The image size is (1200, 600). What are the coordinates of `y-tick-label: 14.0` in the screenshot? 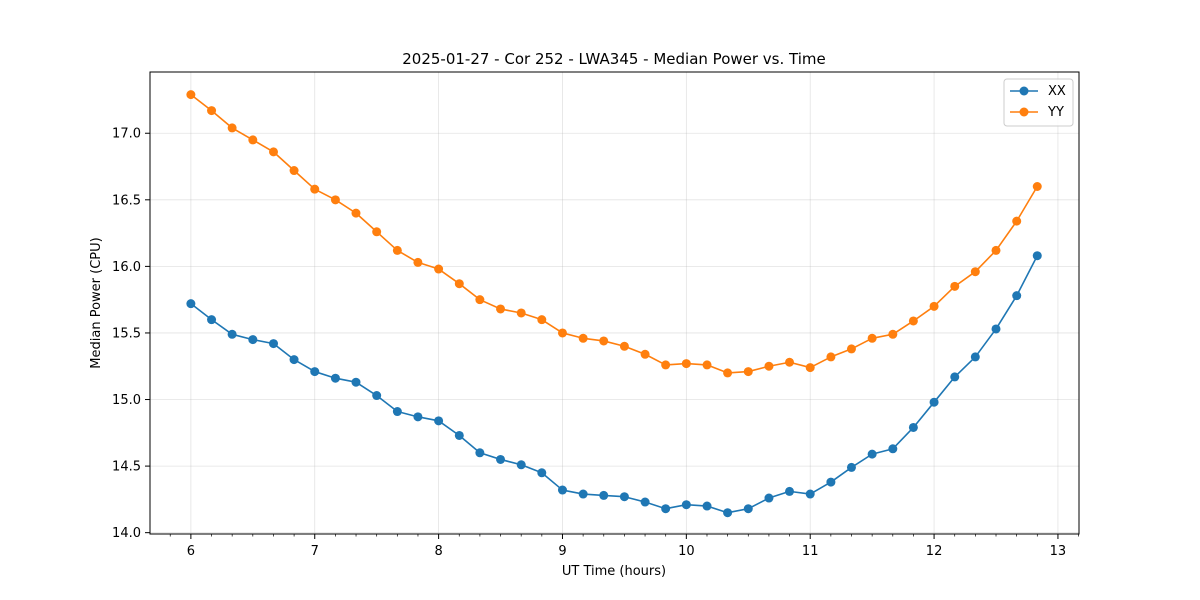 It's located at (126, 533).